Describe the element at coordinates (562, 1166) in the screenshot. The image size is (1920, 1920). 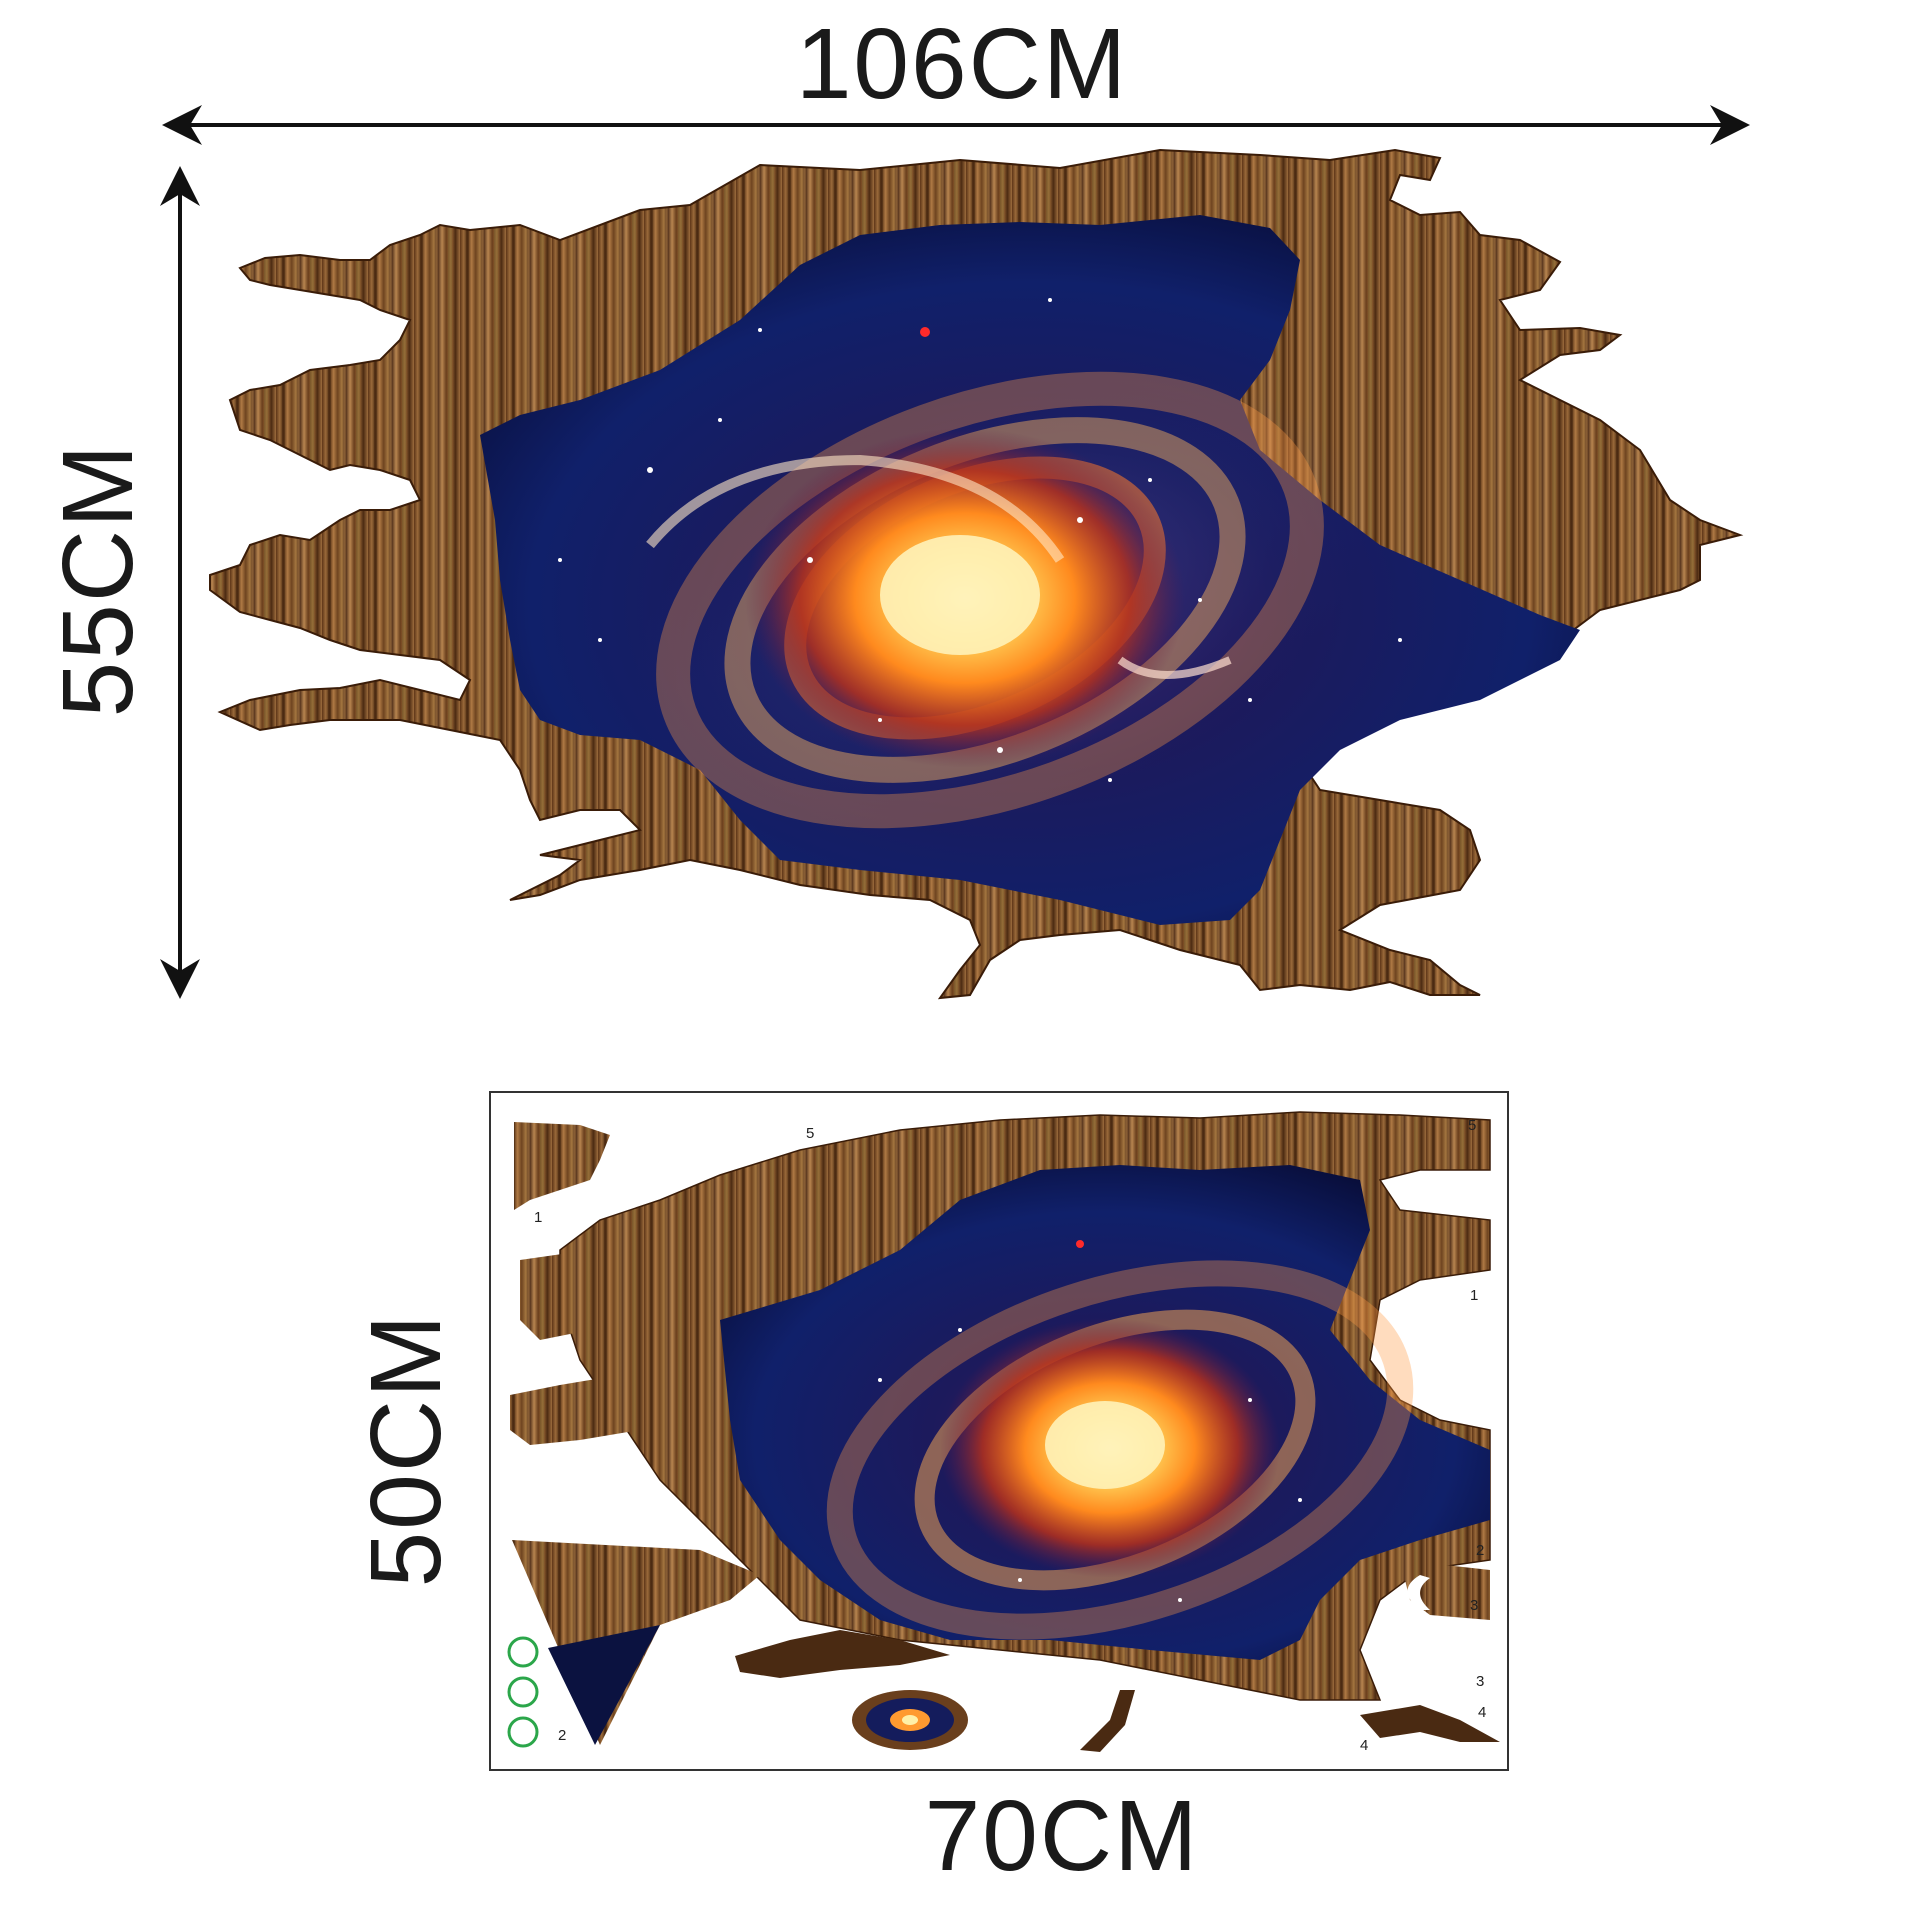
I see `sheet-piece-left-top` at that location.